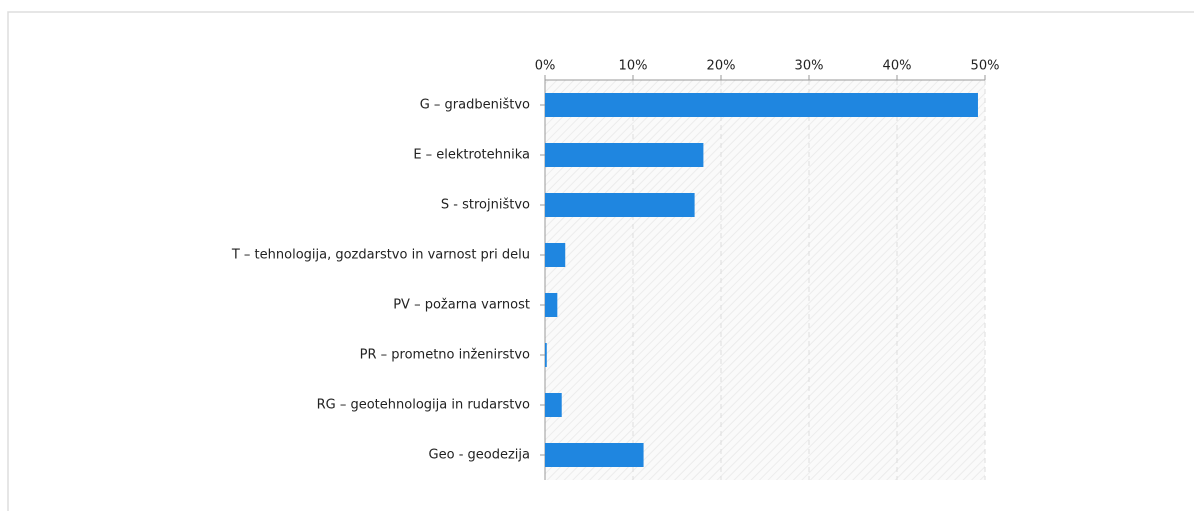  Describe the element at coordinates (475, 105) in the screenshot. I see `y-tick-label: G – gradbeništvo` at that location.